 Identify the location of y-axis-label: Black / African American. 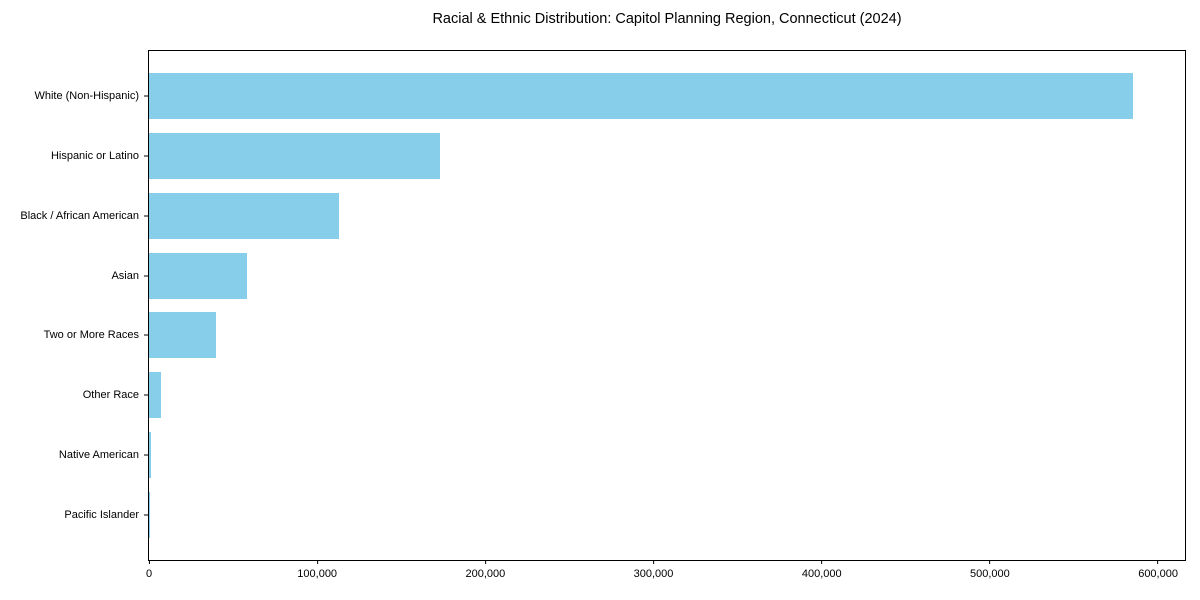
(79, 215).